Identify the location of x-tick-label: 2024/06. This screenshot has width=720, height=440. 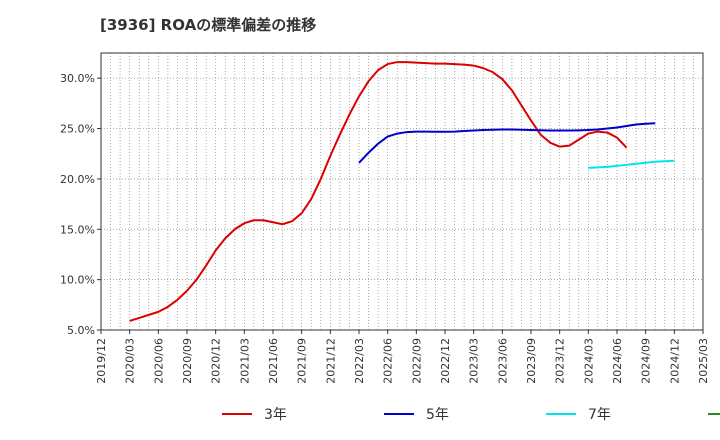
(617, 361).